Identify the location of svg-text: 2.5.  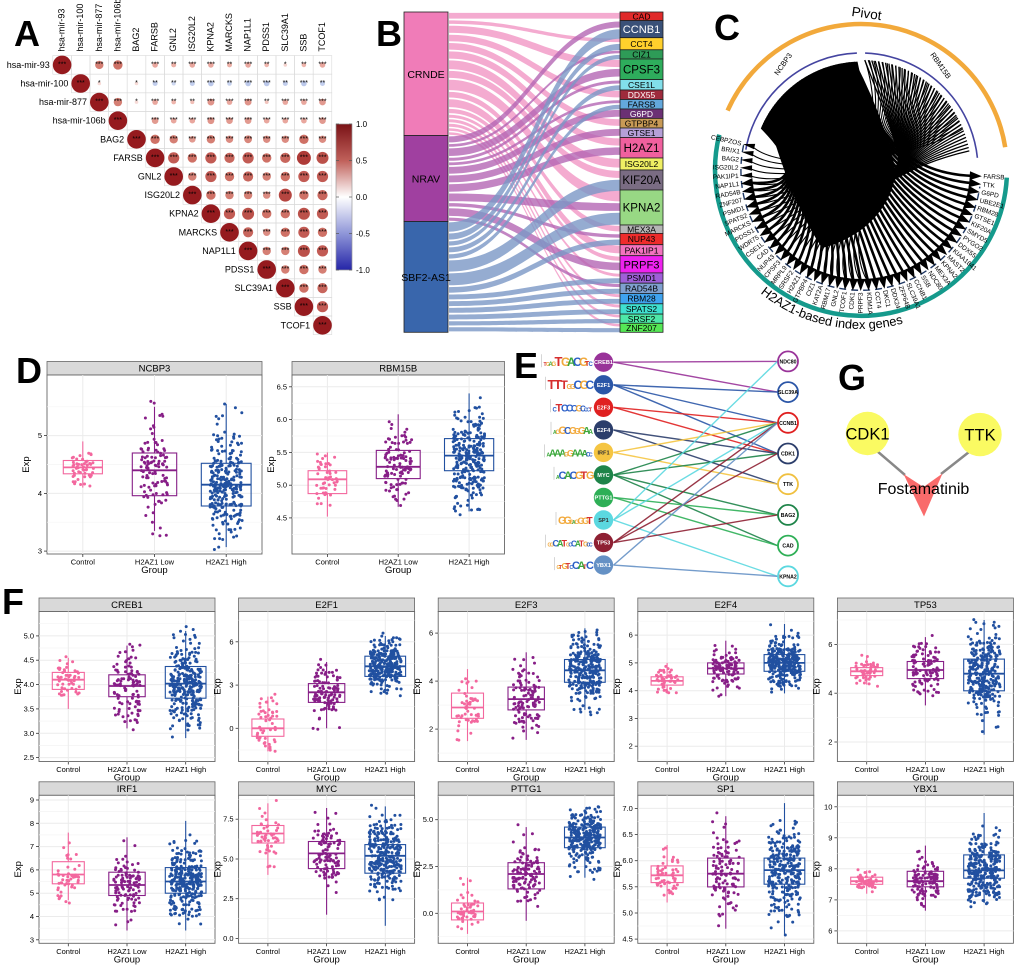
(29, 757).